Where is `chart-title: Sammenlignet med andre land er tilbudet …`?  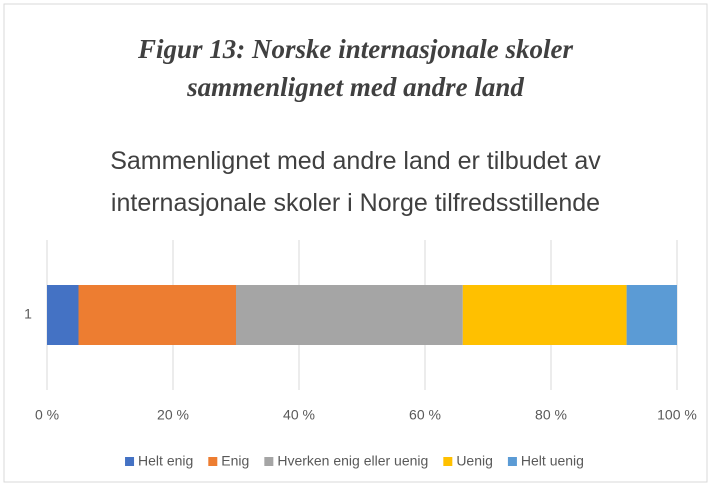
chart-title: Sammenlignet med andre land er tilbudet … is located at coordinates (355, 182).